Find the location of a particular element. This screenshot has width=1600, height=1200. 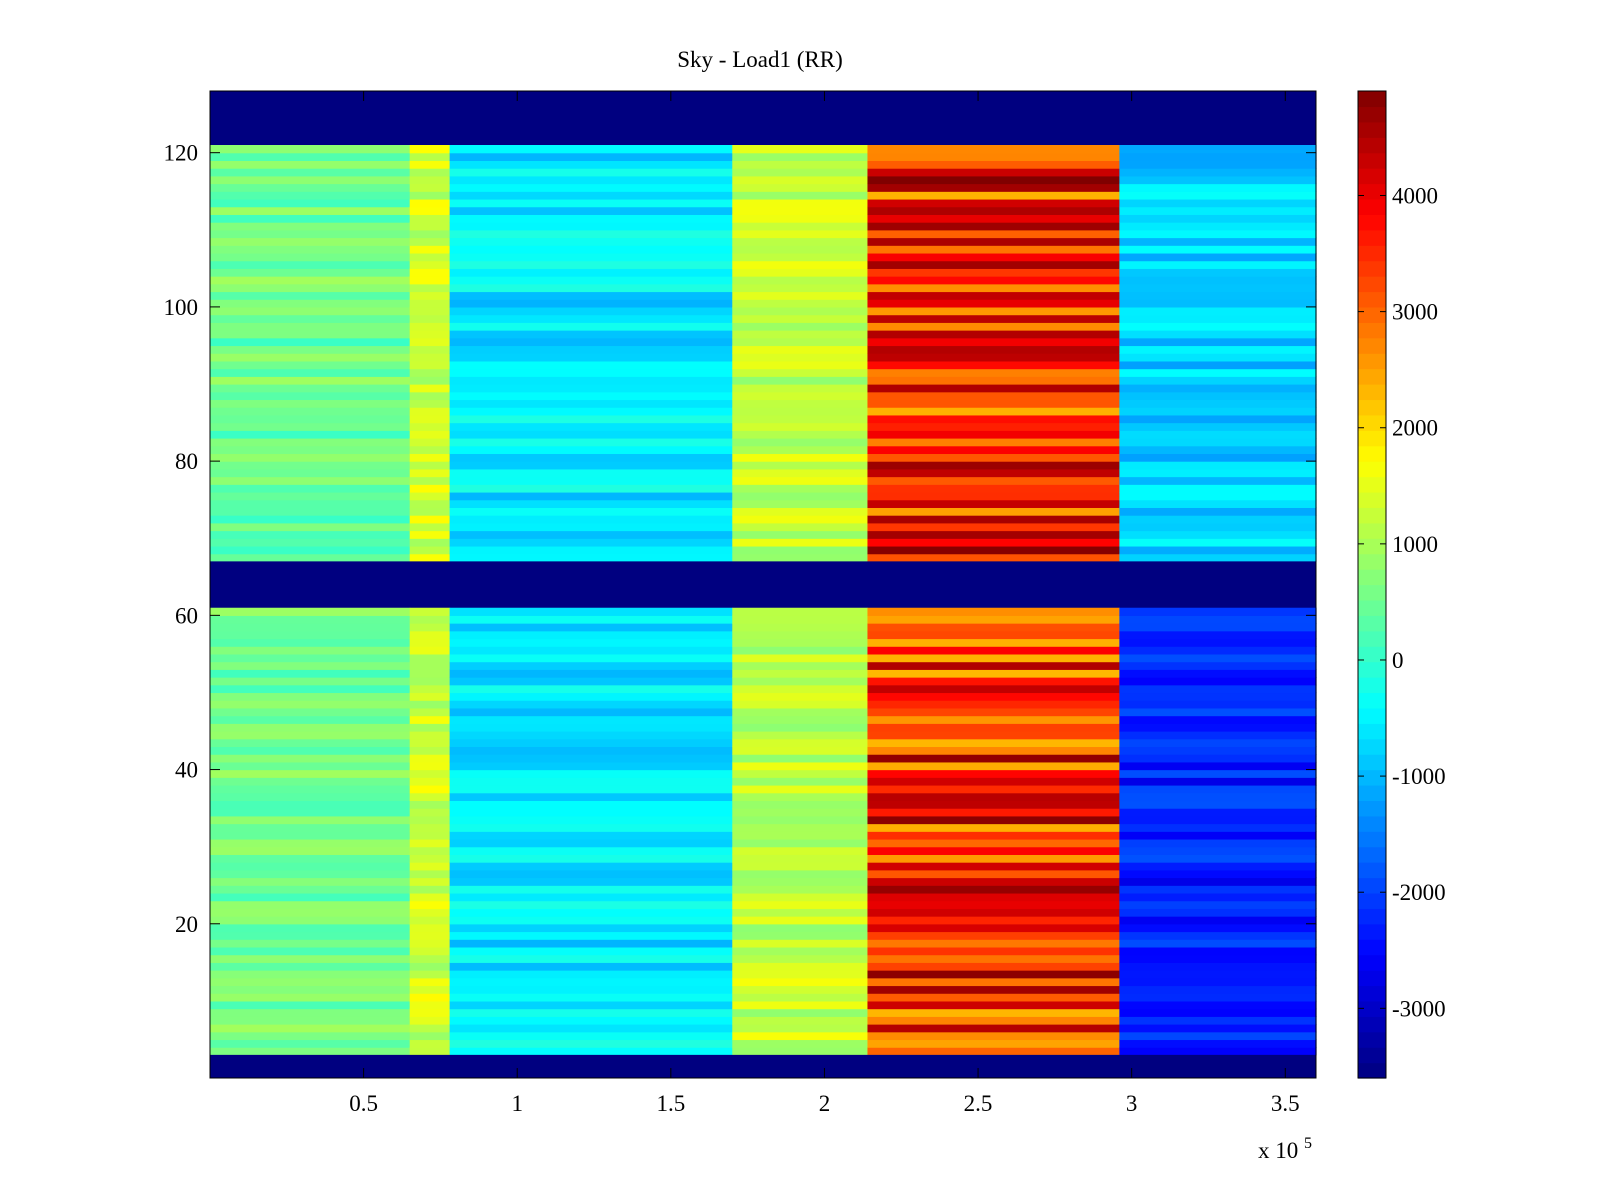

x-multiplier-exponent: 5 is located at coordinates (1308, 1143).